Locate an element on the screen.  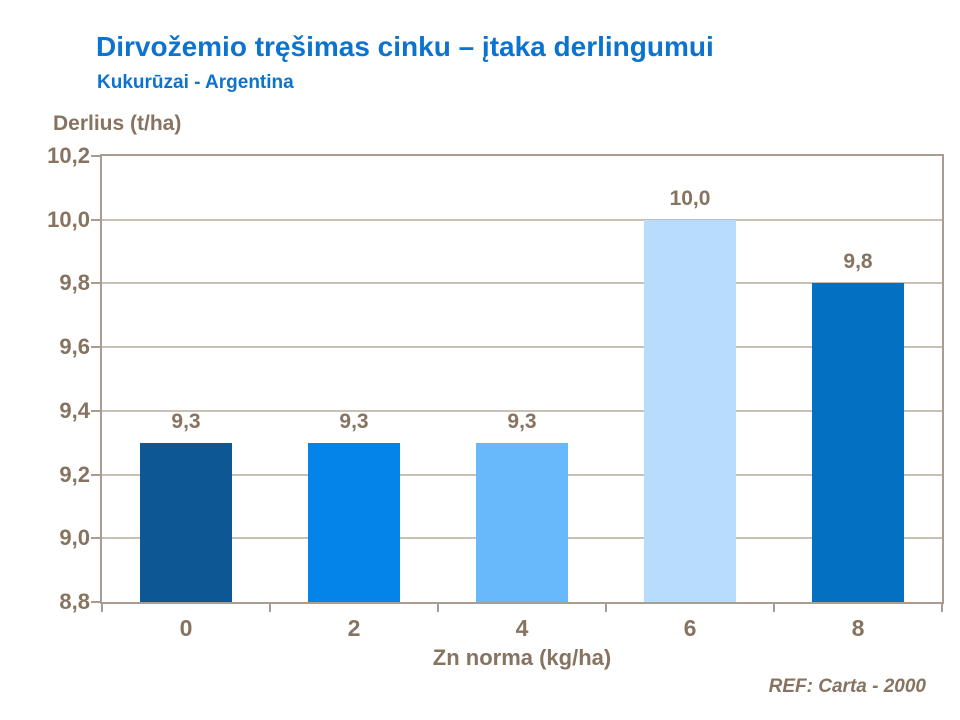
x-tick-label: 2 is located at coordinates (354, 628).